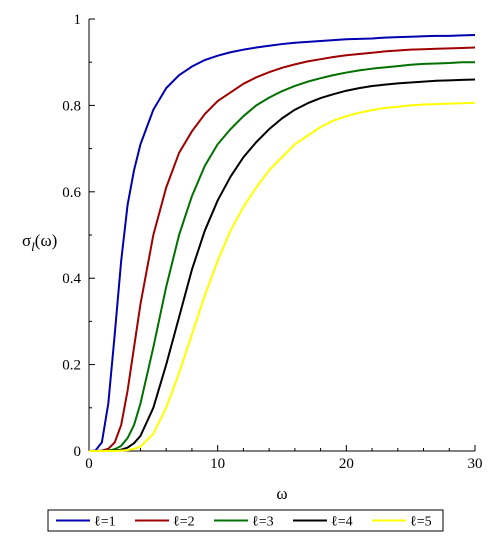 Image resolution: width=491 pixels, height=545 pixels. I want to click on legend-label-1: ℓ=1, so click(105, 522).